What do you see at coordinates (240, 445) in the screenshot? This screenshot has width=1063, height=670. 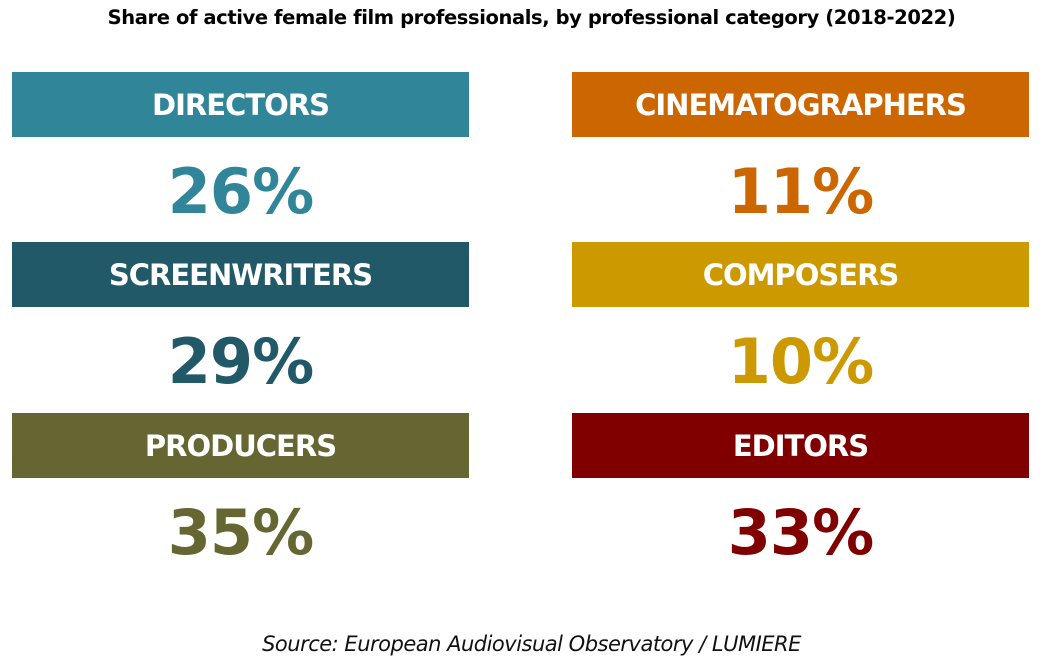 I see `category-label-band: PRODUCERS` at bounding box center [240, 445].